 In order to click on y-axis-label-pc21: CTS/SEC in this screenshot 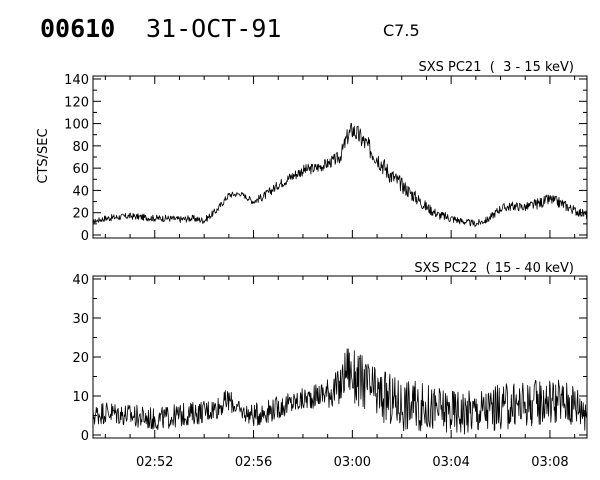, I will do `click(43, 155)`.